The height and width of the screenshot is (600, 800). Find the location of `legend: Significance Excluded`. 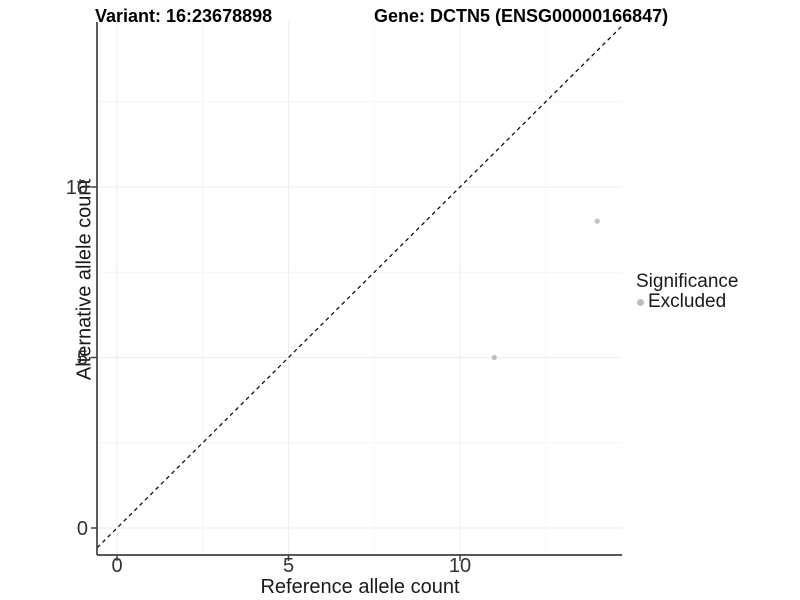

legend: Significance Excluded is located at coordinates (687, 291).